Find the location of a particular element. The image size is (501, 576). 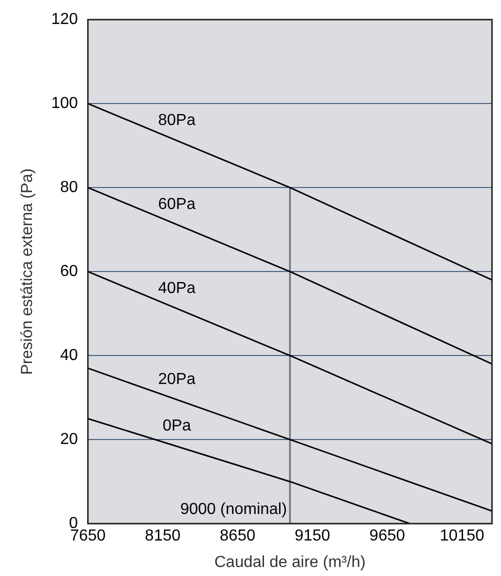

x-tick-label: 8650 is located at coordinates (238, 536).